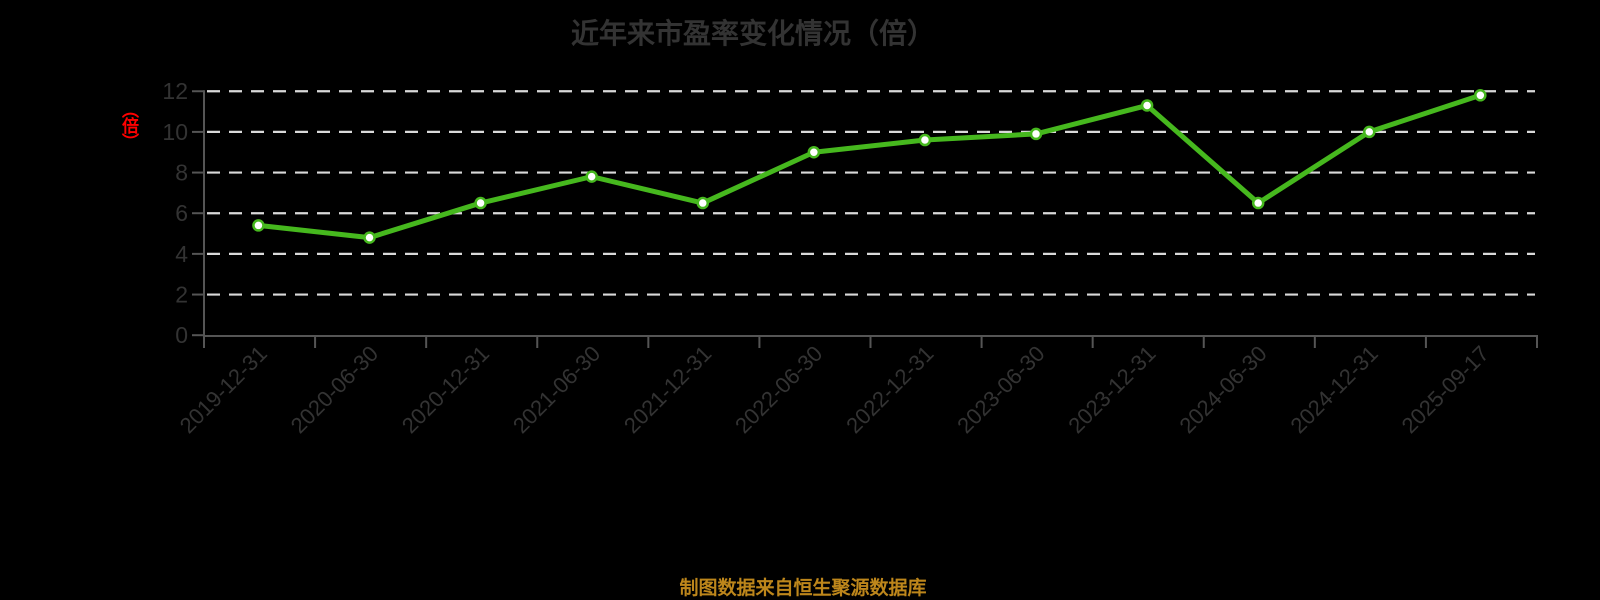 The height and width of the screenshot is (600, 1600). What do you see at coordinates (753, 33) in the screenshot?
I see `chart-title: 近年来市盈率变化情况（倍）` at bounding box center [753, 33].